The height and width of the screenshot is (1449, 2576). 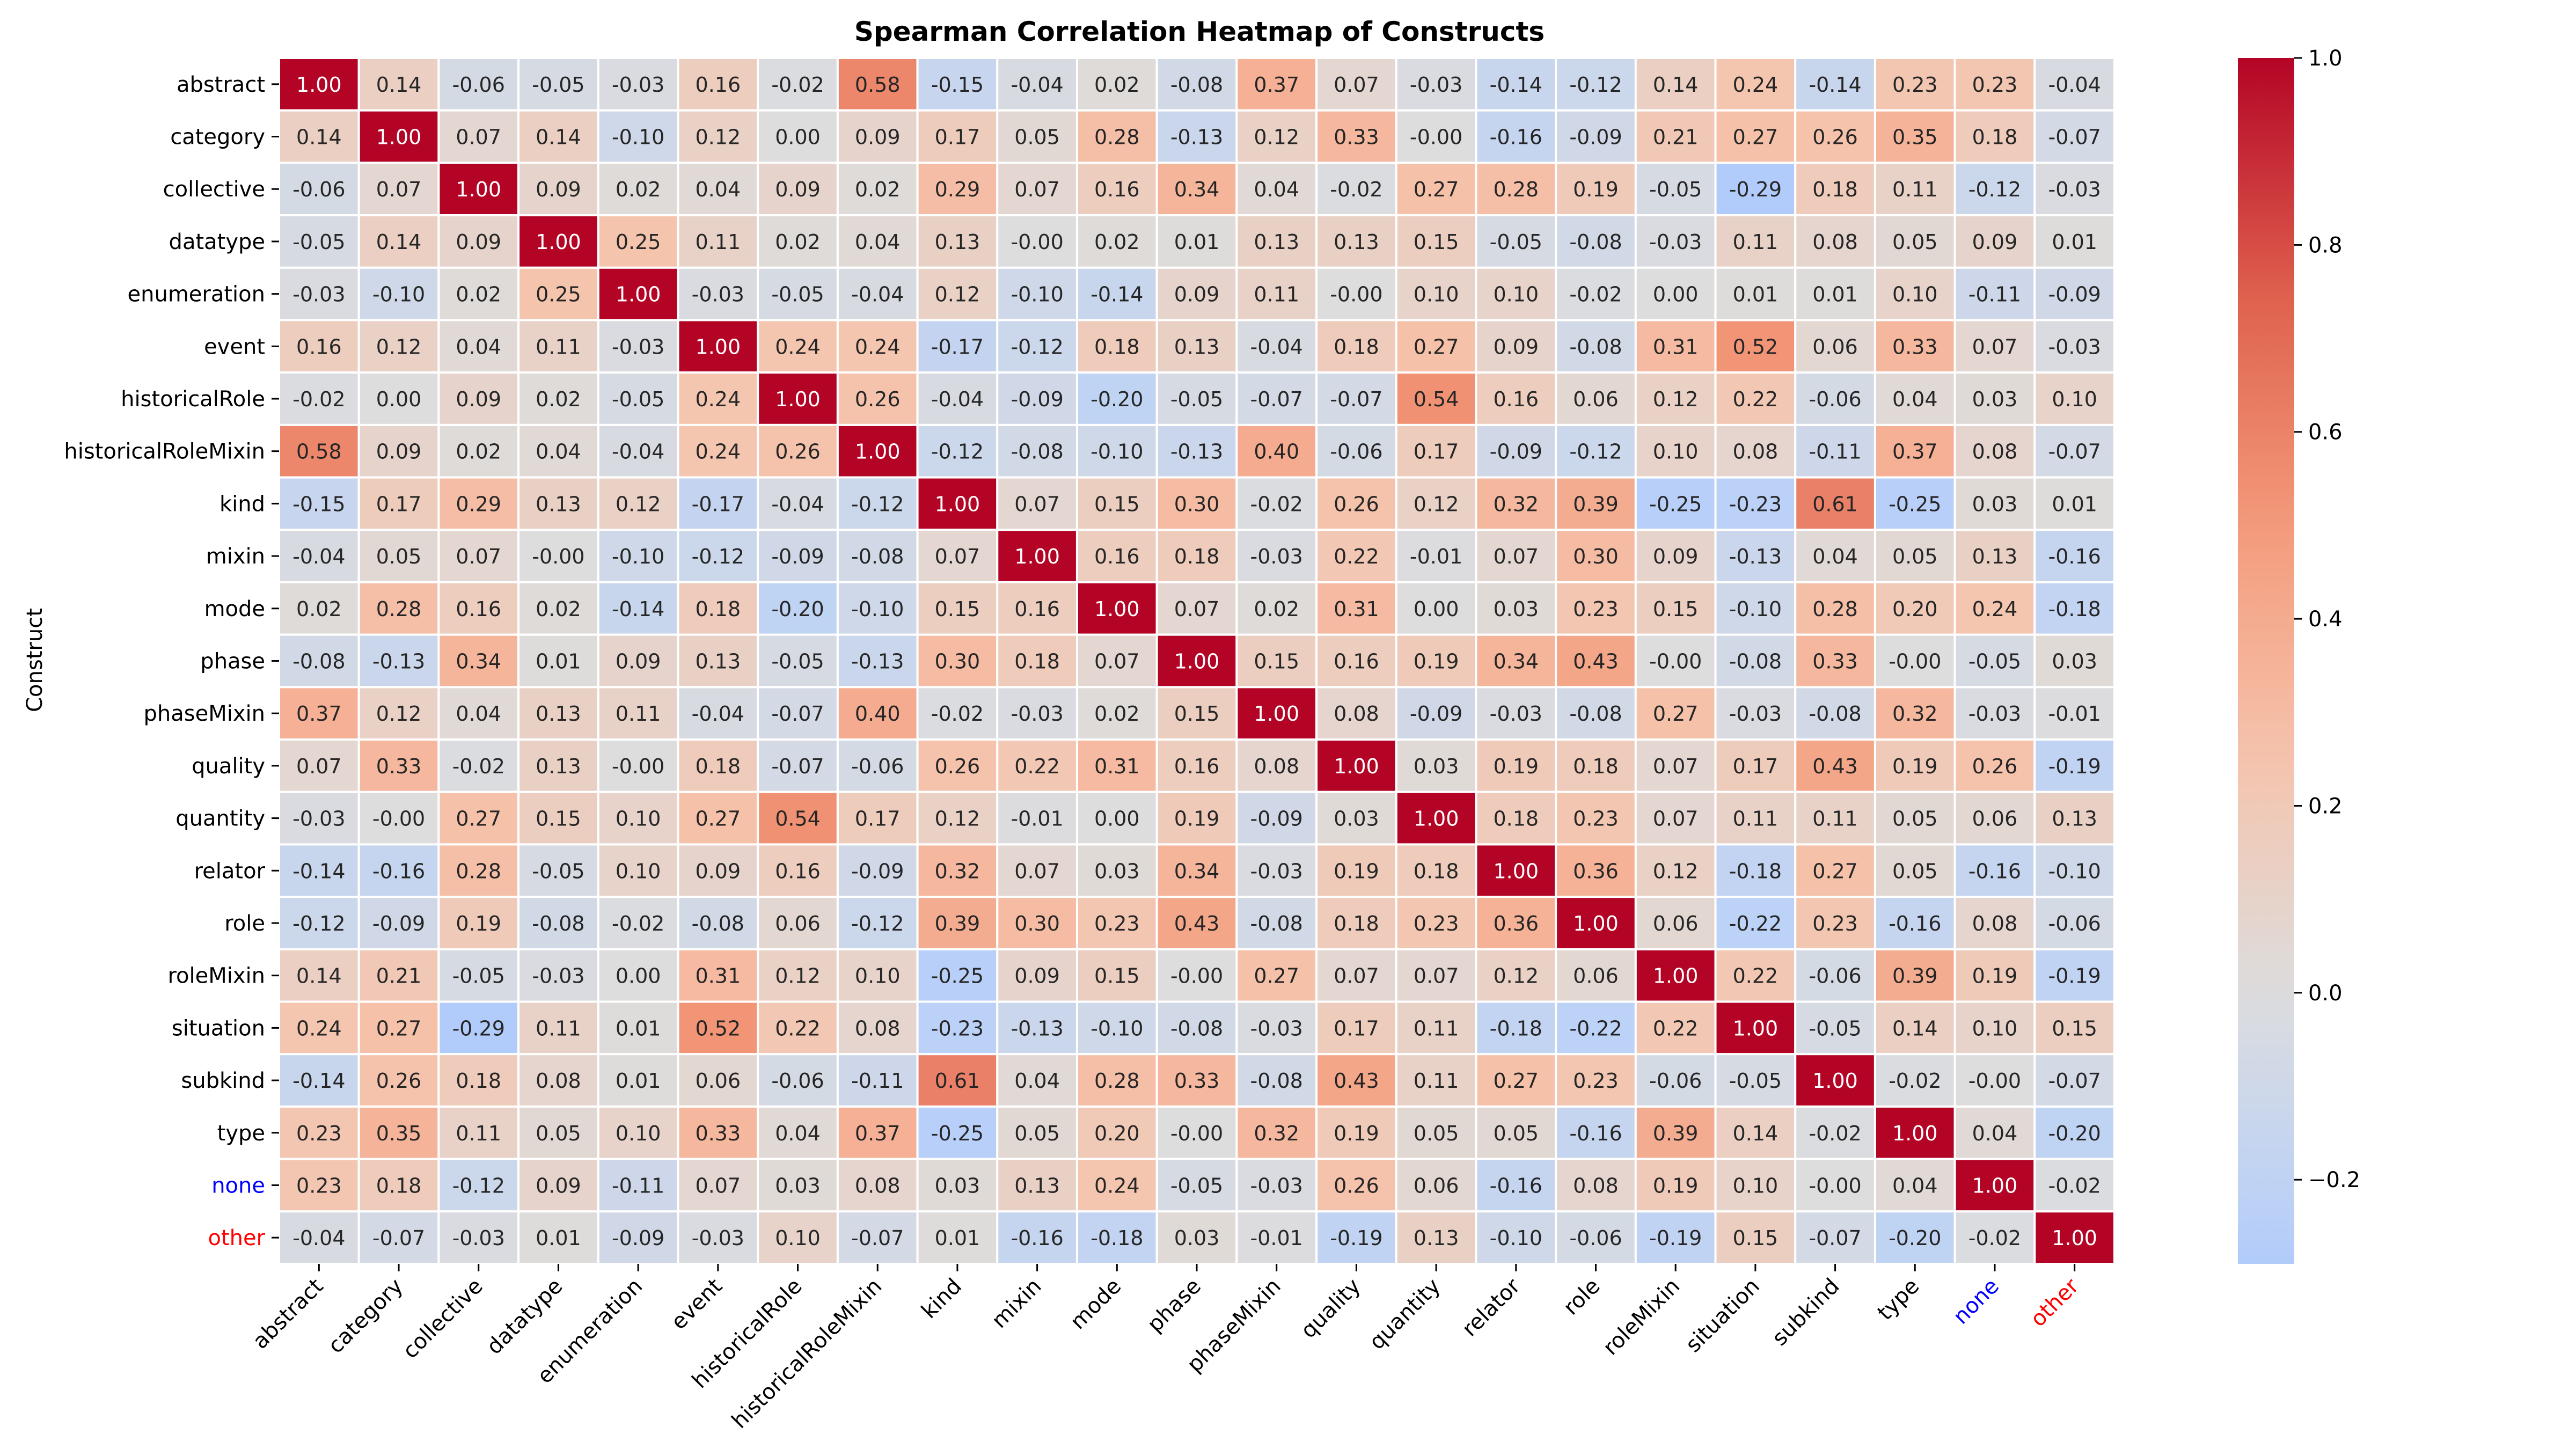 What do you see at coordinates (558, 661) in the screenshot?
I see `heatmap-cell-phase-datatype` at bounding box center [558, 661].